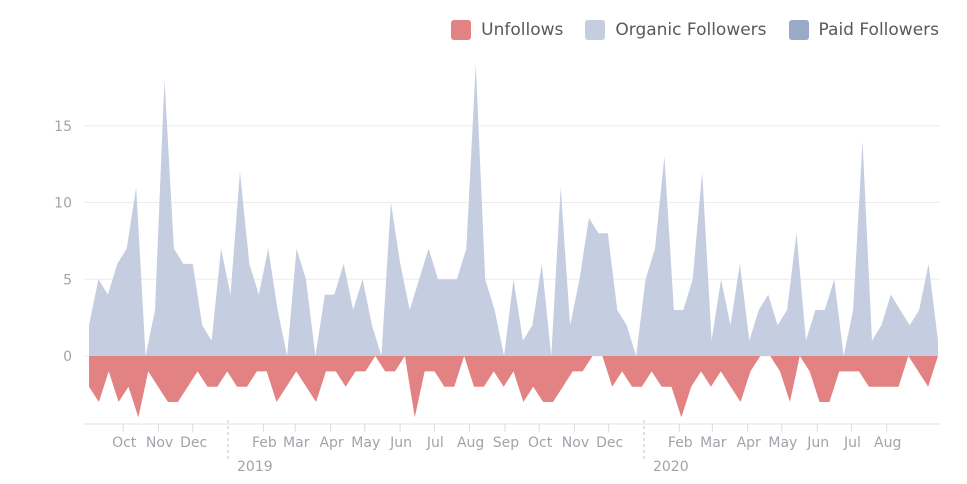 The image size is (967, 484). I want to click on x-tick-label-dec-2: Dec, so click(193, 443).